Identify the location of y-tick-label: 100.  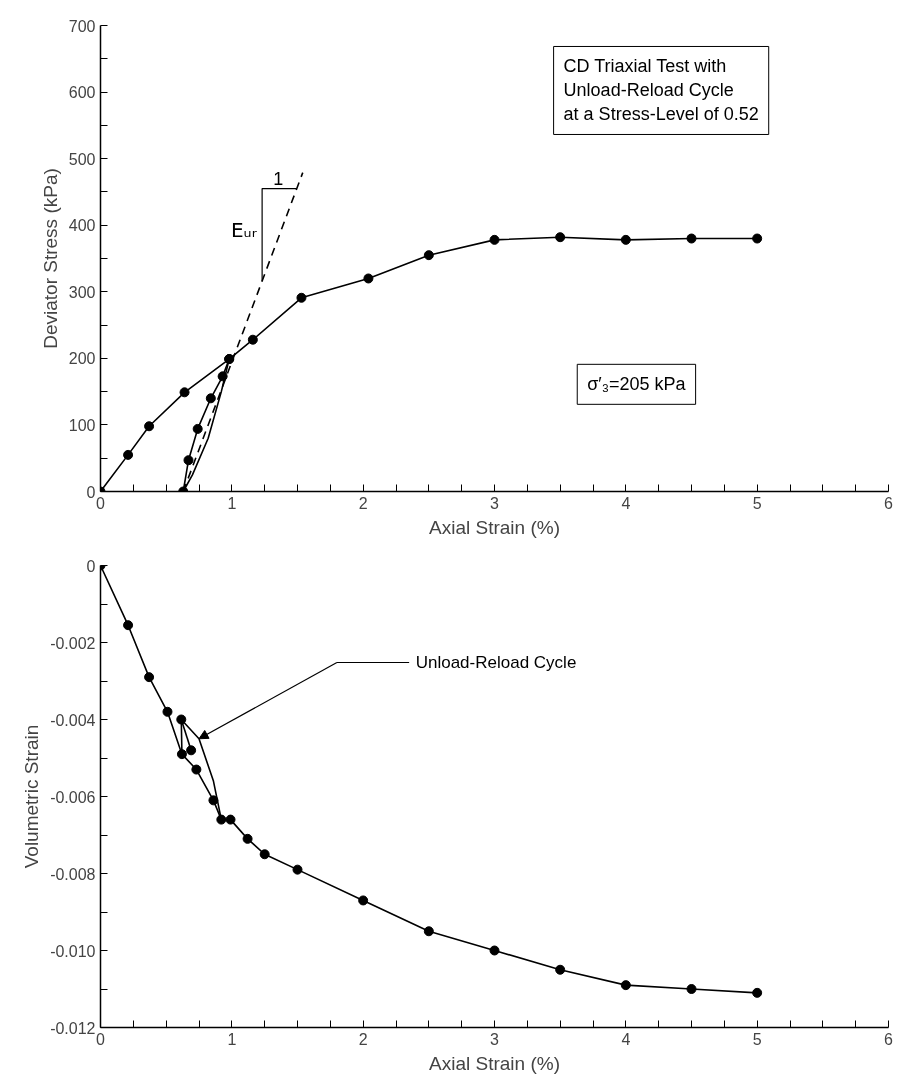
(82, 425).